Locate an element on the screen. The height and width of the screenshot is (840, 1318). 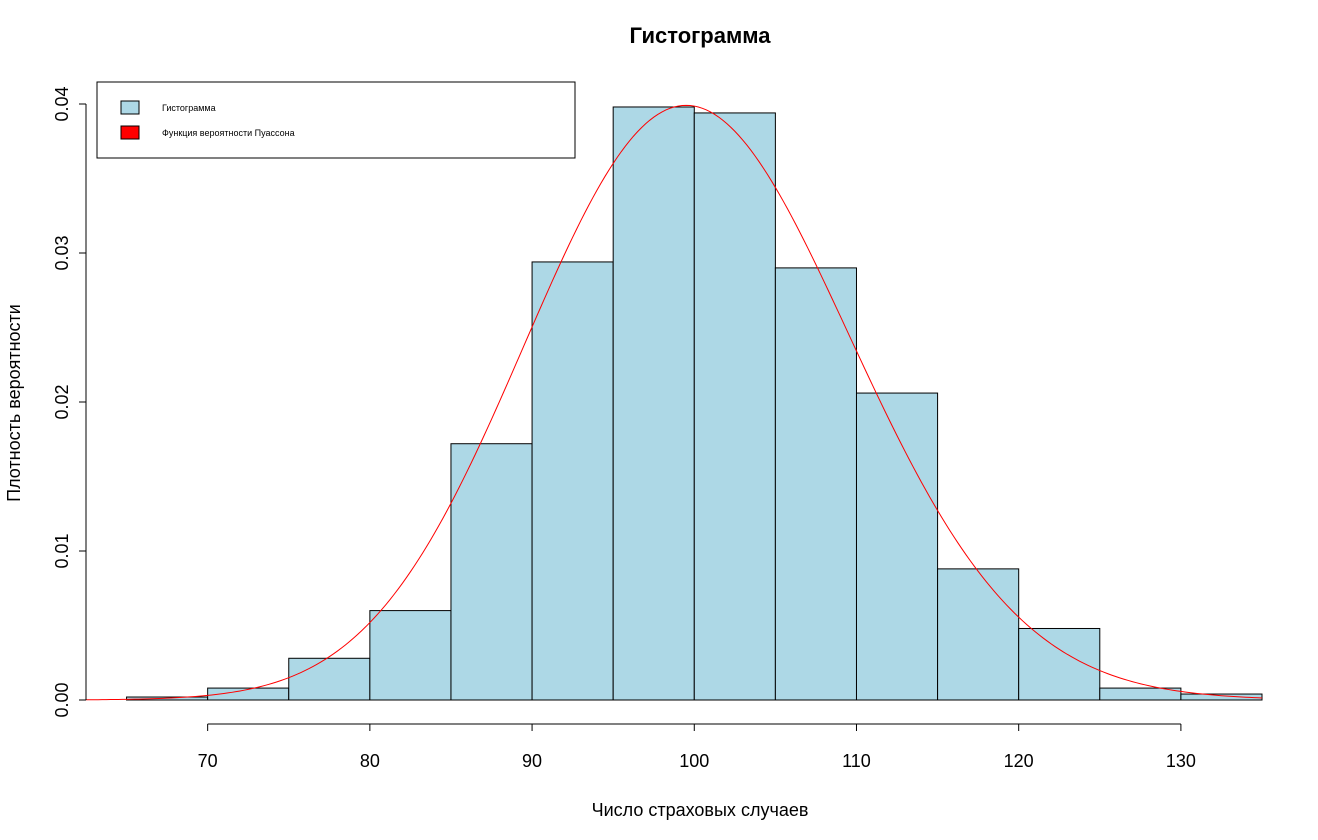
chart-title: Гистограмма is located at coordinates (701, 35).